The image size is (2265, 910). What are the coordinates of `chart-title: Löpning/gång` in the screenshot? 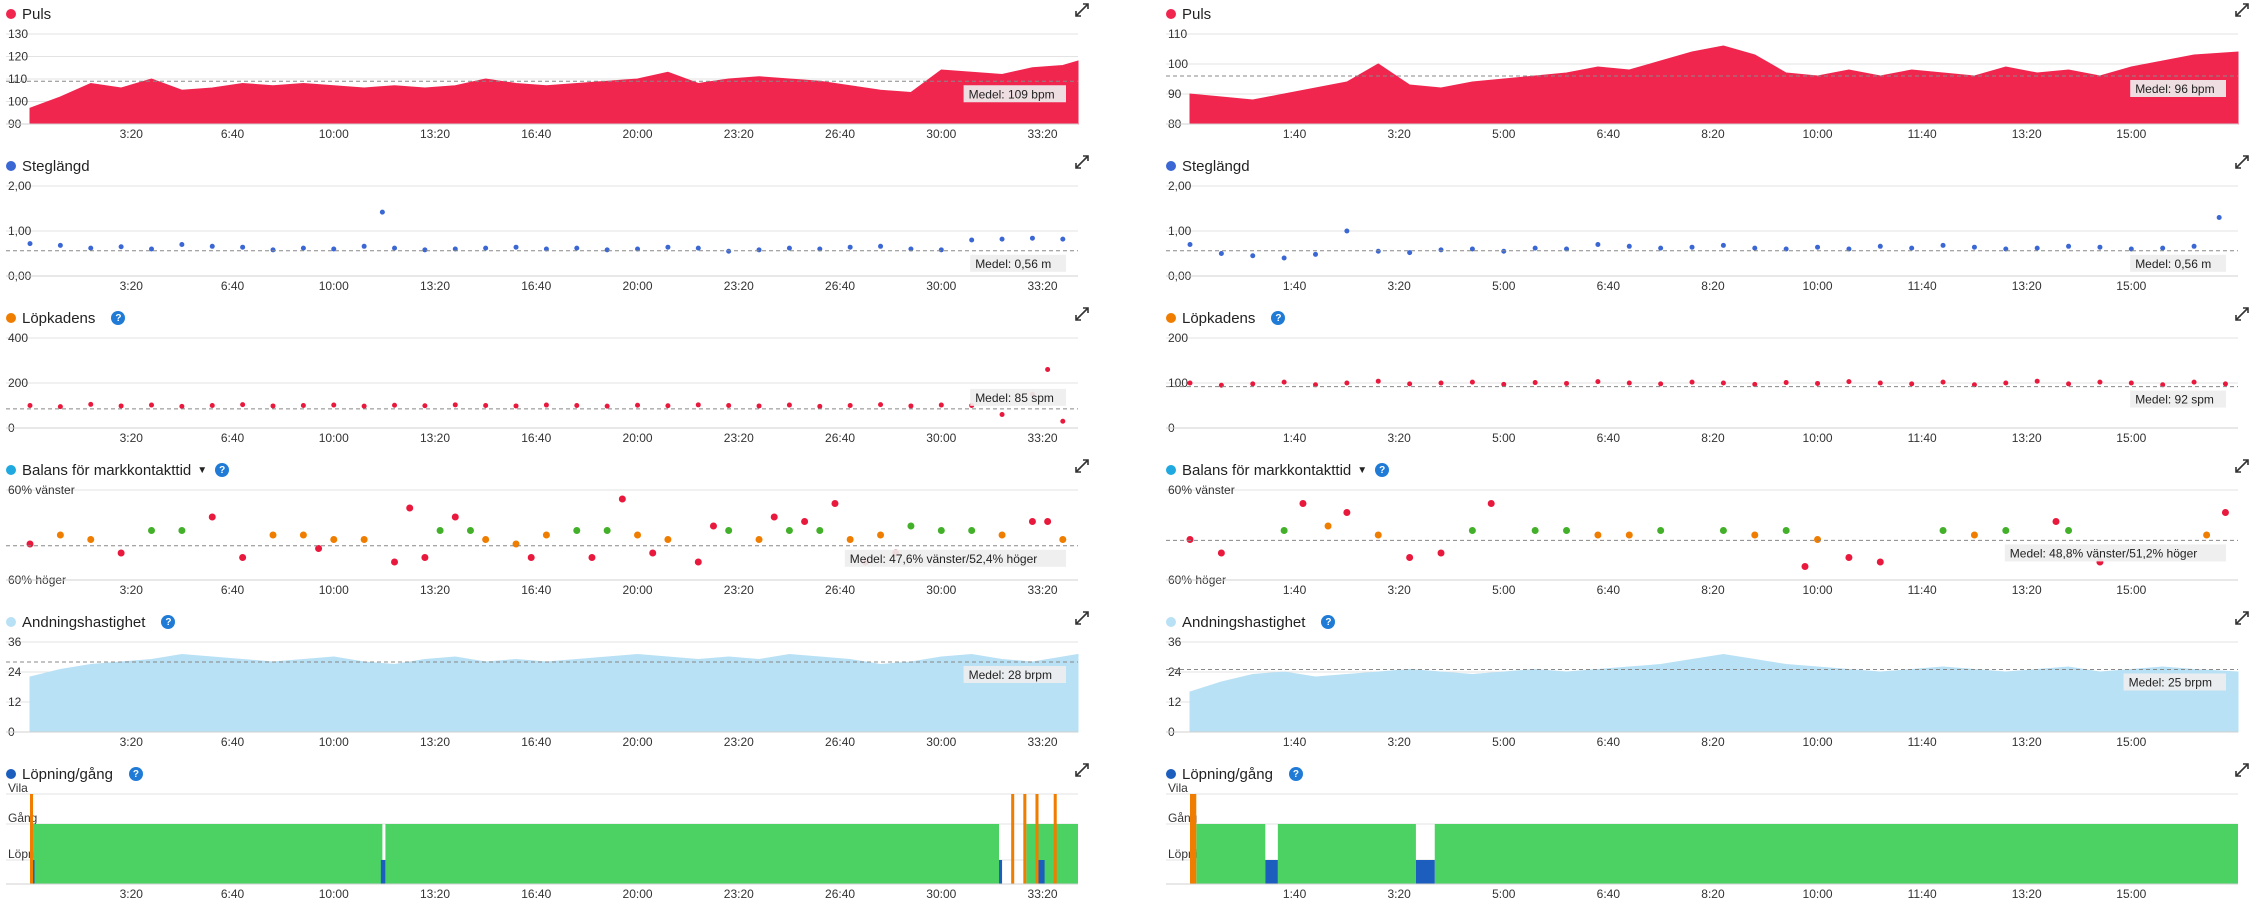 It's located at (1227, 774).